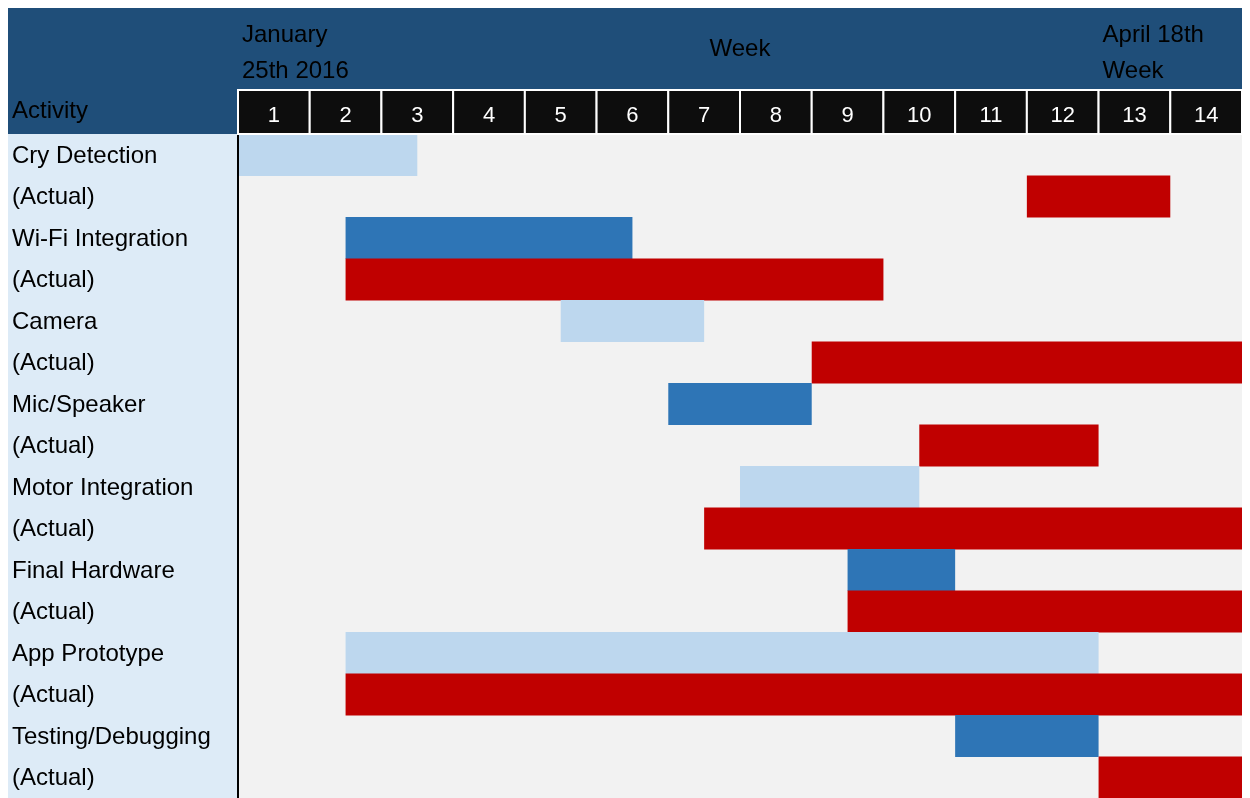  Describe the element at coordinates (740, 47) in the screenshot. I see `x-axis-title: Week` at that location.